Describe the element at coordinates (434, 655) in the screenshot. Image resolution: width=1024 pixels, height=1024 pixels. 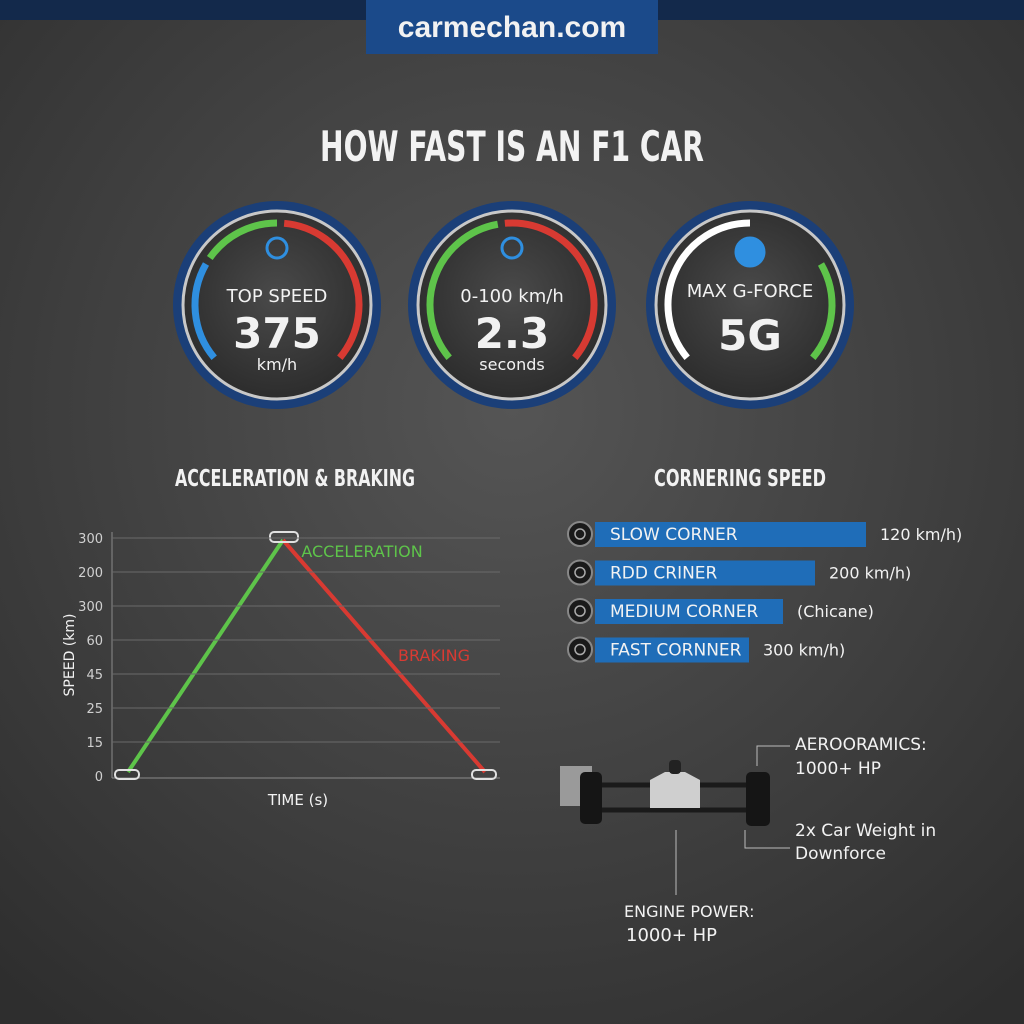
I see `braking-label: BRAKING` at that location.